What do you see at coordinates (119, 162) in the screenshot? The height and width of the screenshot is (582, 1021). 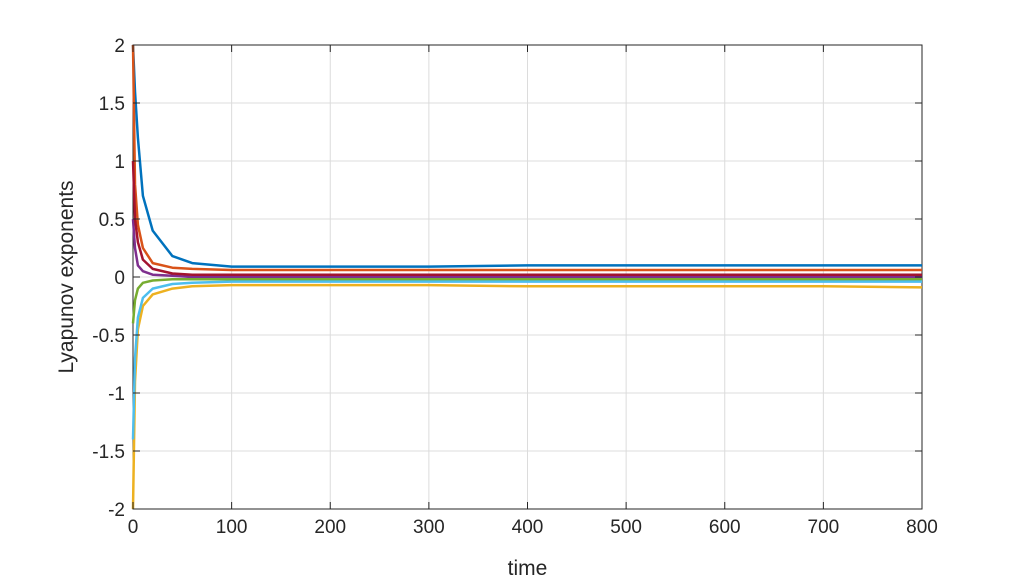 I see `y-tick-label: 1` at bounding box center [119, 162].